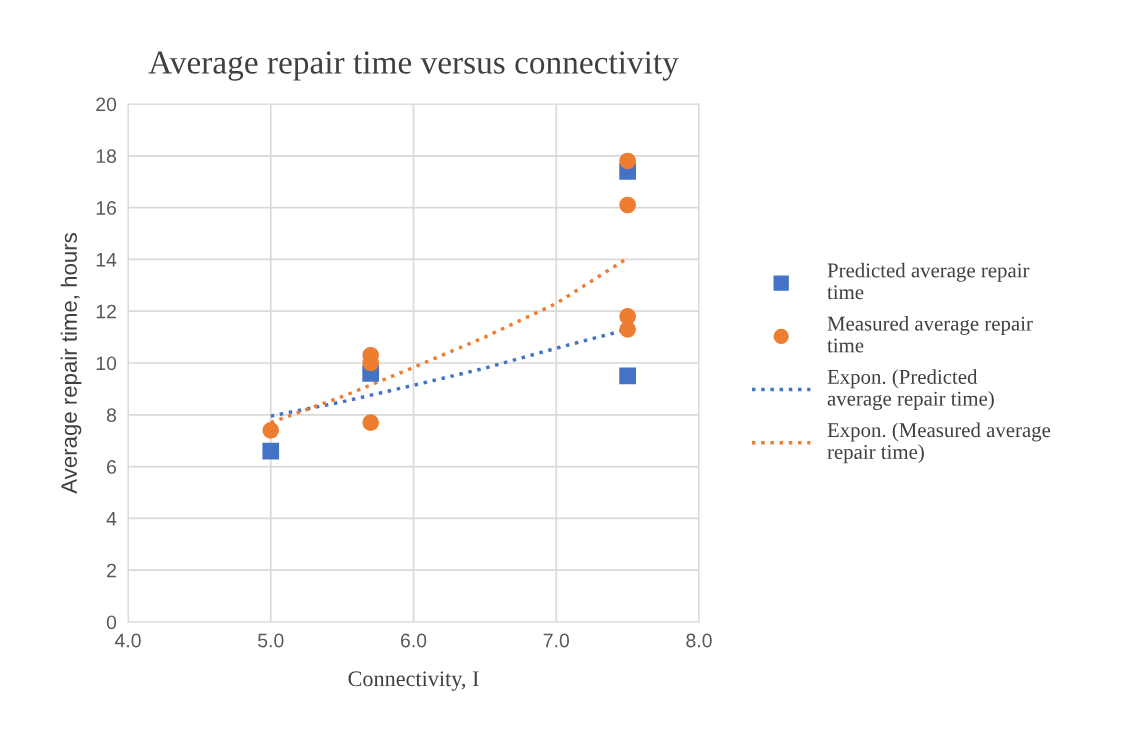  Describe the element at coordinates (413, 66) in the screenshot. I see `chart-title: Average repair time versus connectivity` at that location.